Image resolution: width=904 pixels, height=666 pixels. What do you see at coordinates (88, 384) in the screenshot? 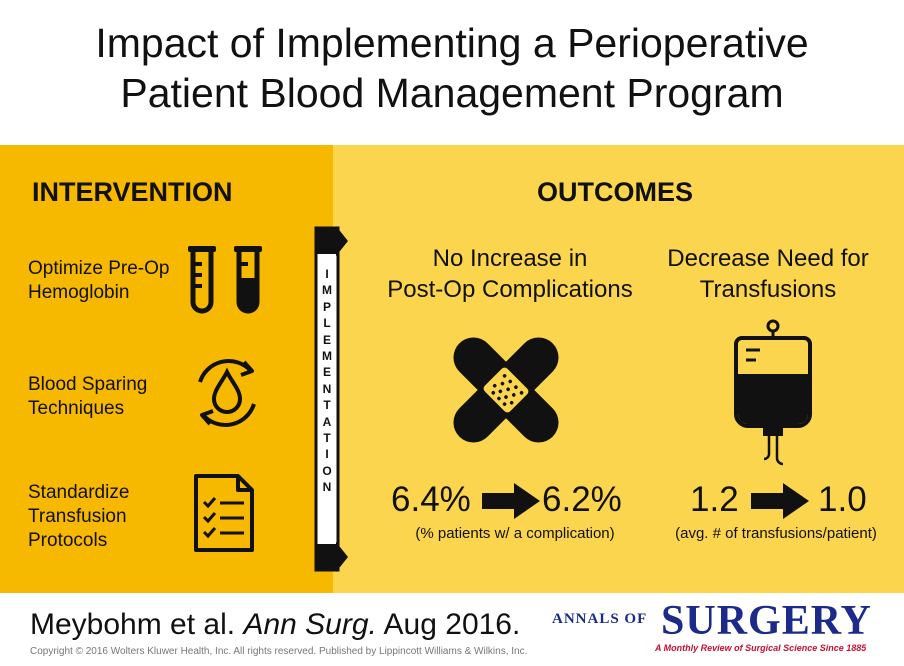
I see `intervention-label: Blood Sparing` at bounding box center [88, 384].